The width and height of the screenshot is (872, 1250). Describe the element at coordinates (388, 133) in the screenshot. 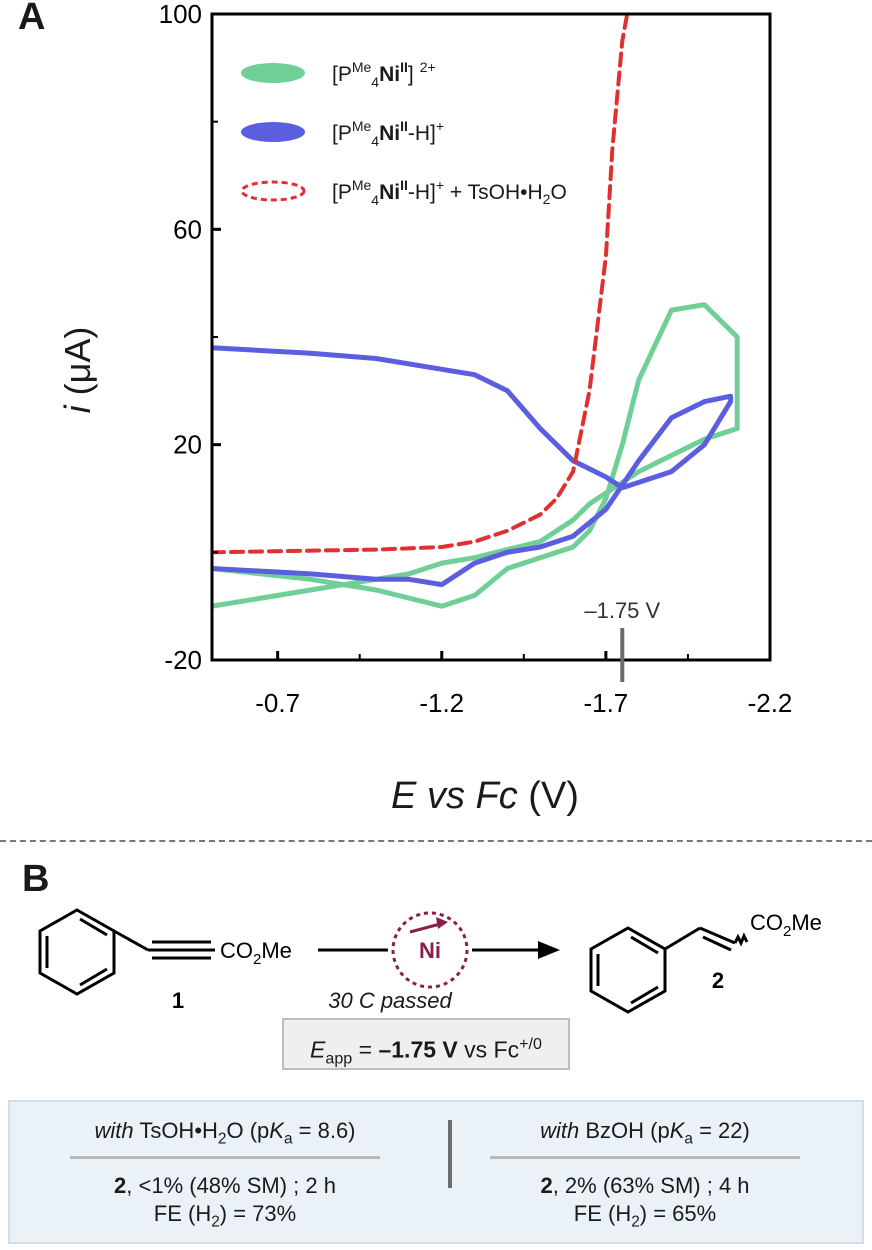

I see `legend-label-ni-hydride: [PMe4NiII-H]+` at that location.